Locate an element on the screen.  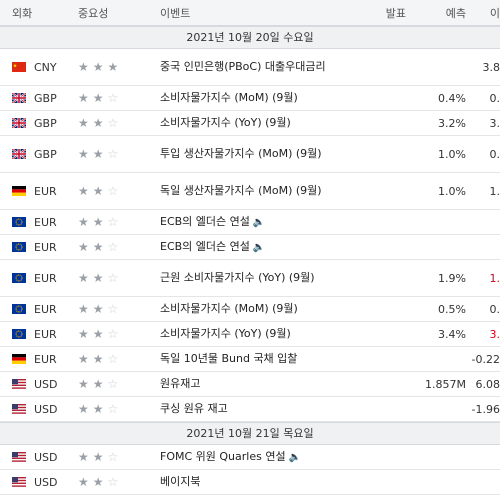
table-row: EUR ★ ★ ☆ 독일 10년물 Bund 국채 입찰 -0.22 is located at coordinates (250, 359).